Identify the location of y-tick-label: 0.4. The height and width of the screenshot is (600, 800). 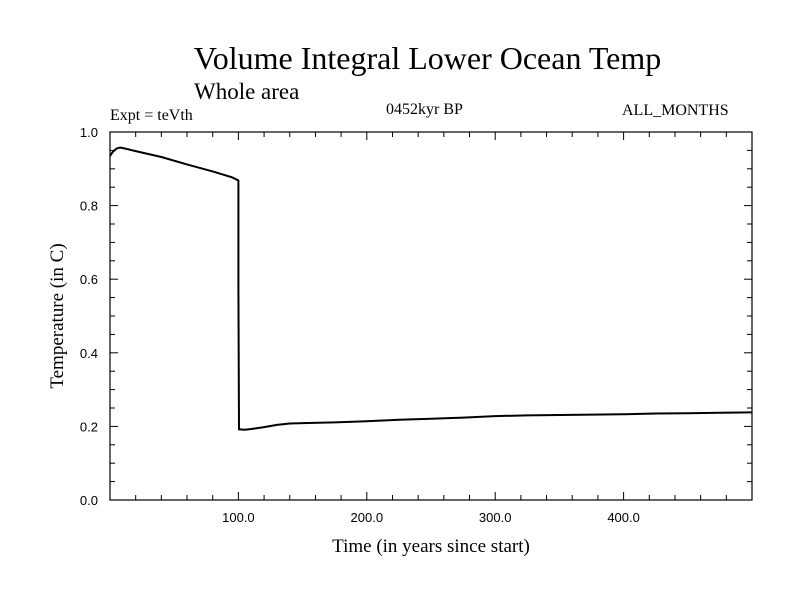
(89, 353).